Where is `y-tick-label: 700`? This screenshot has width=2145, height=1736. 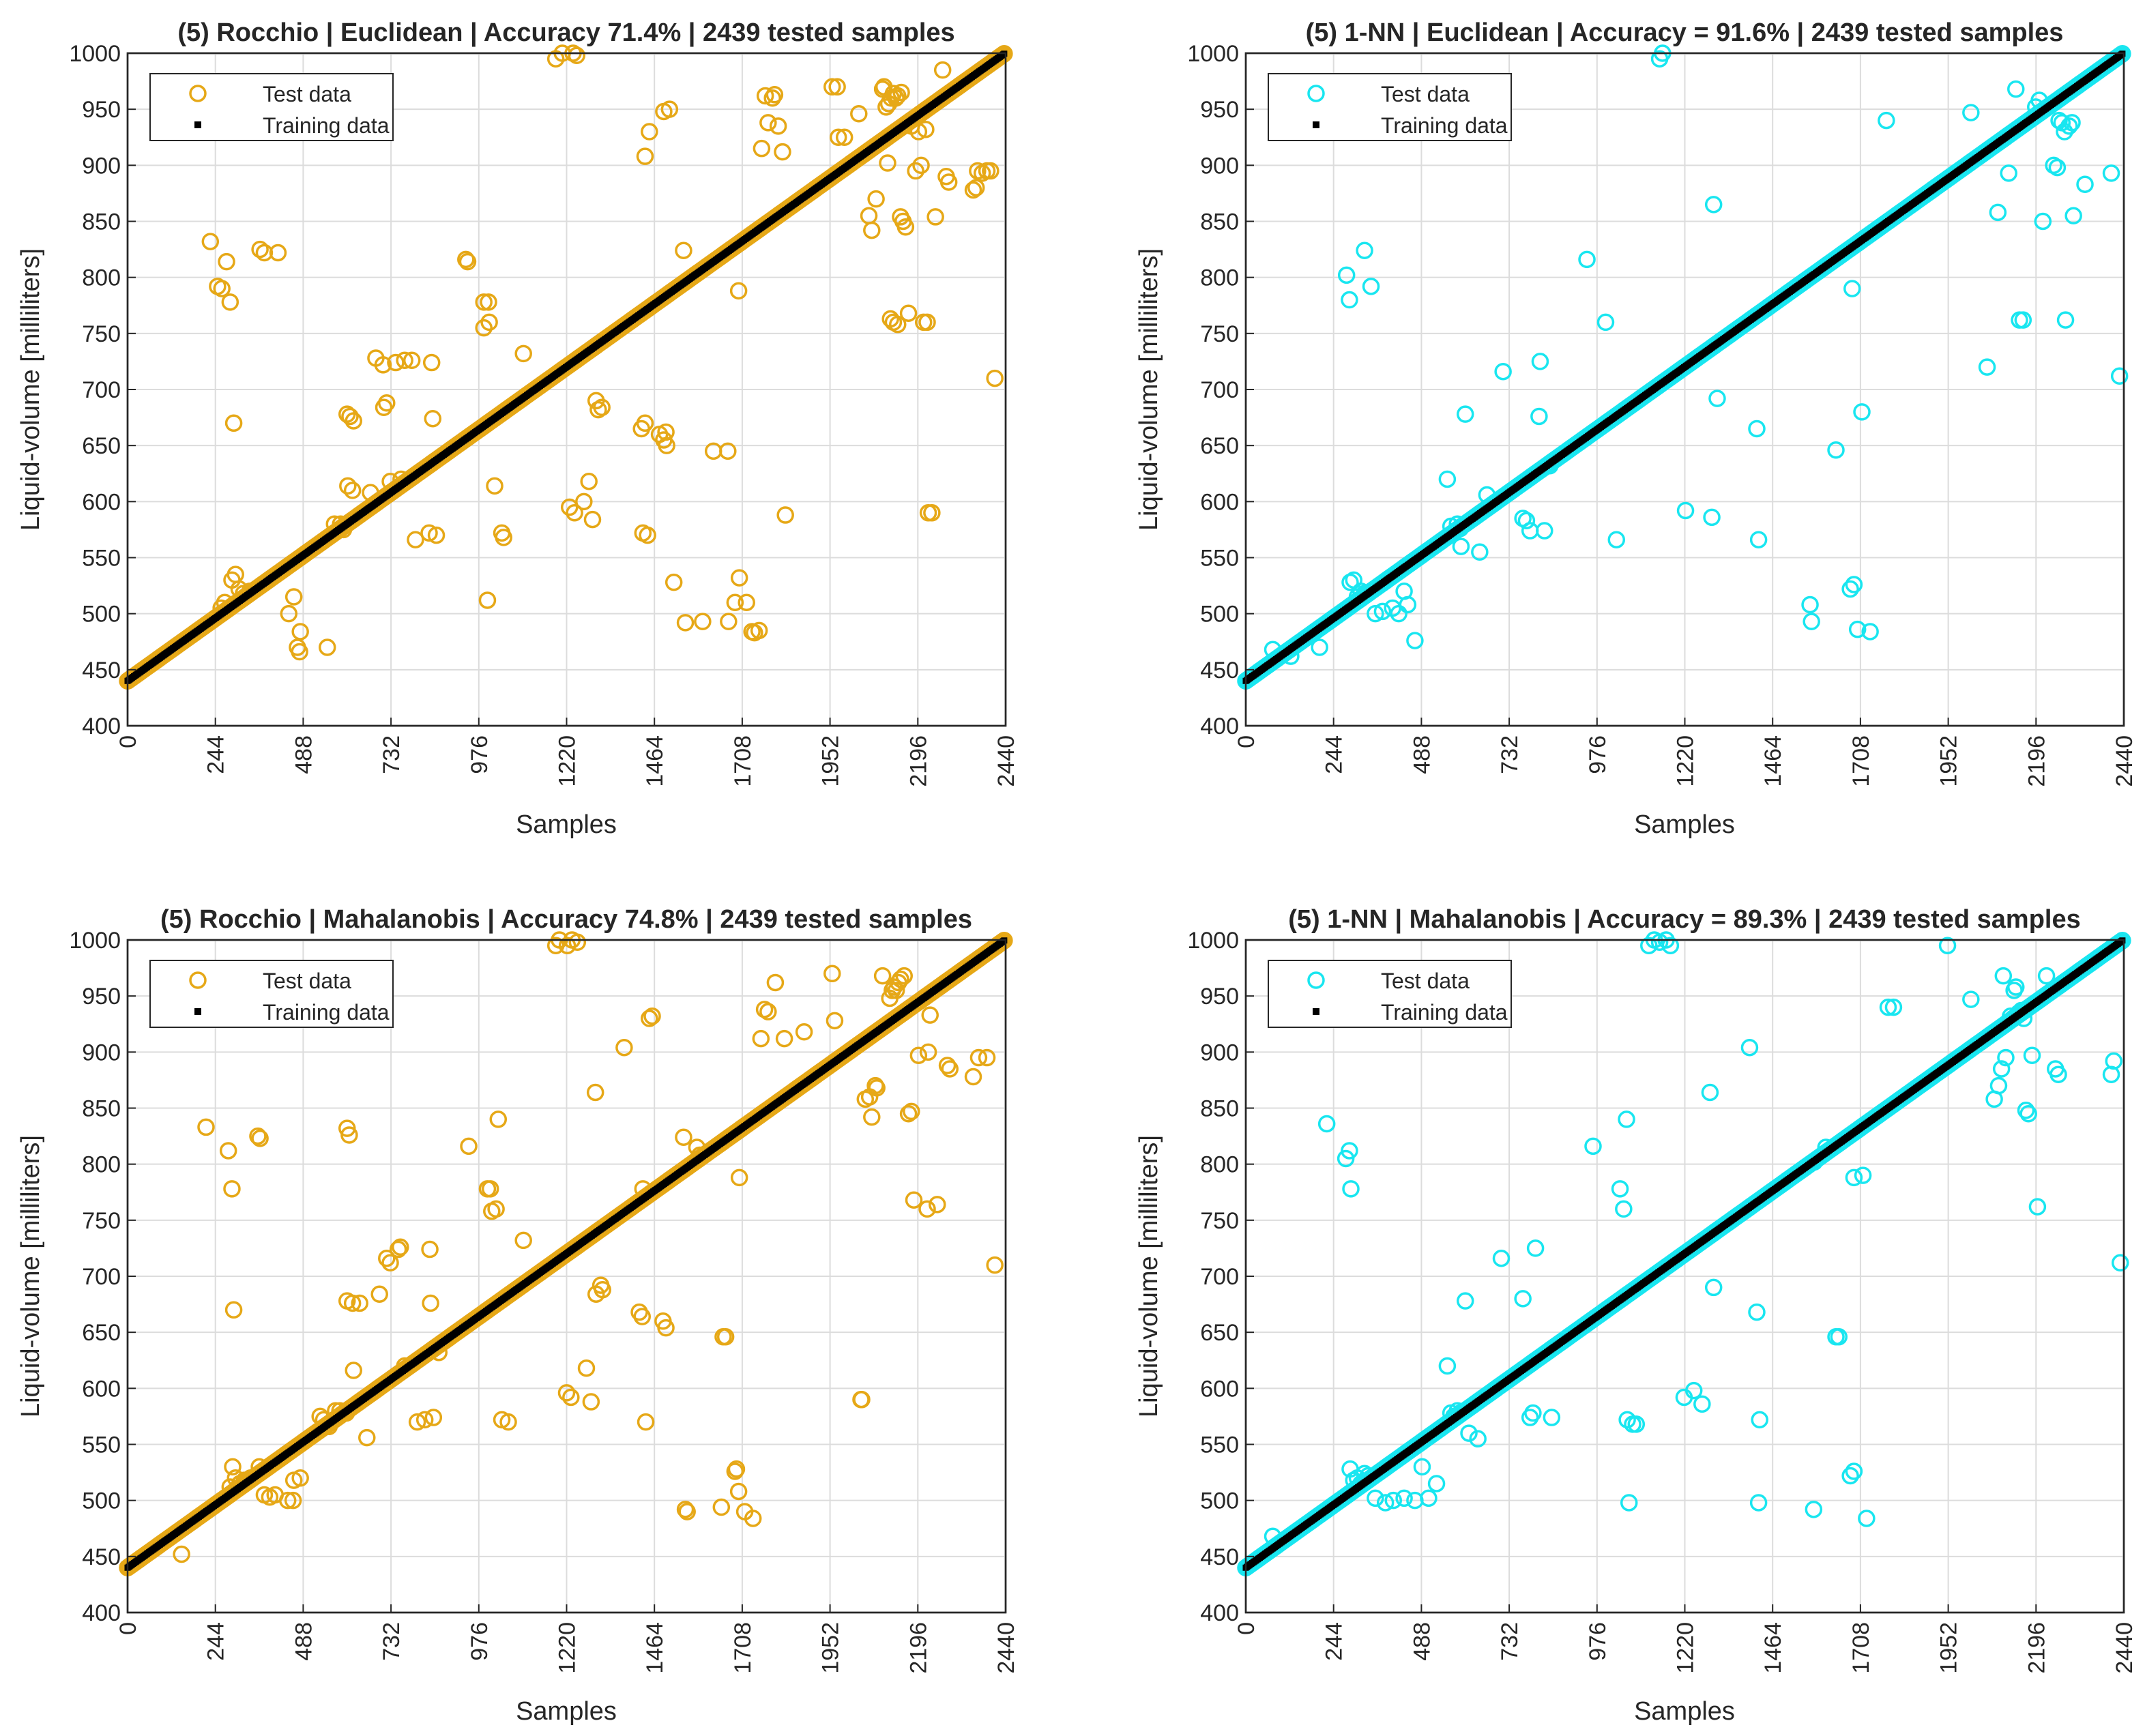
y-tick-label: 700 is located at coordinates (1219, 390).